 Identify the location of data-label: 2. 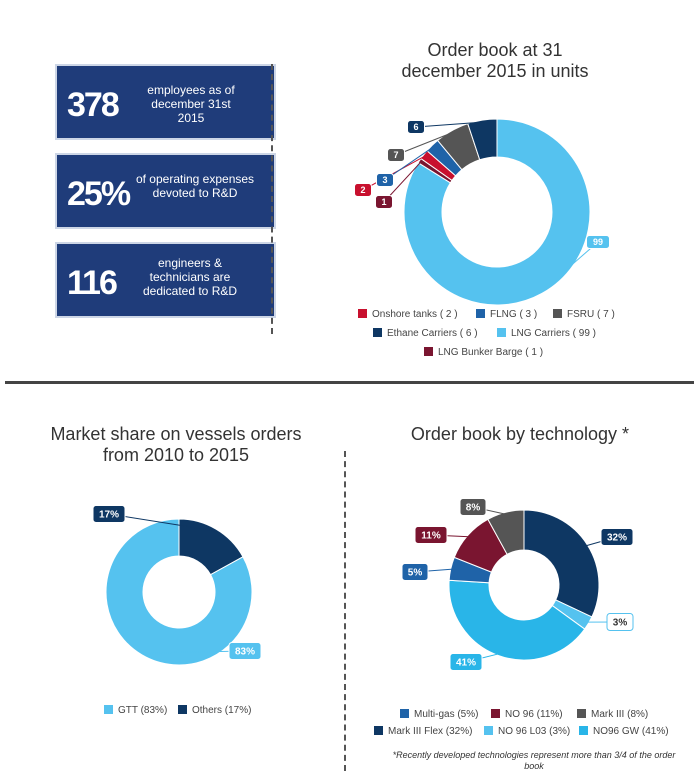
(362, 190).